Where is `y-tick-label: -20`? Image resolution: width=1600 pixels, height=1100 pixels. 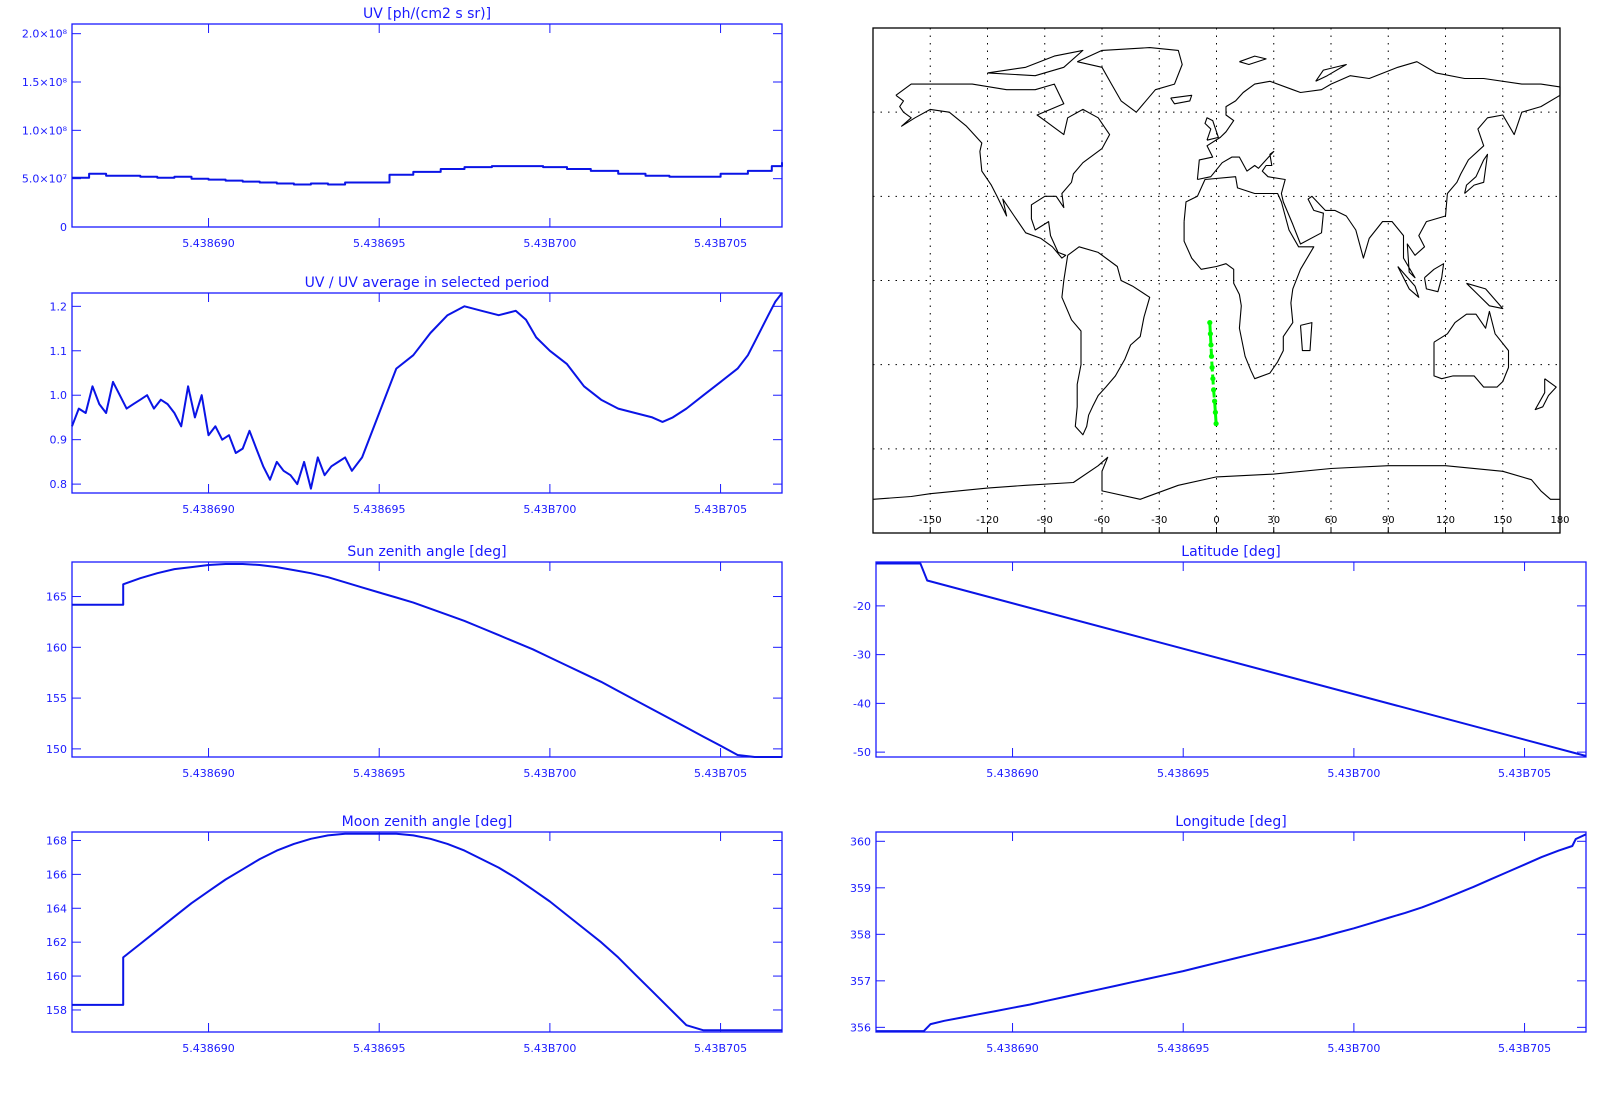 y-tick-label: -20 is located at coordinates (862, 606).